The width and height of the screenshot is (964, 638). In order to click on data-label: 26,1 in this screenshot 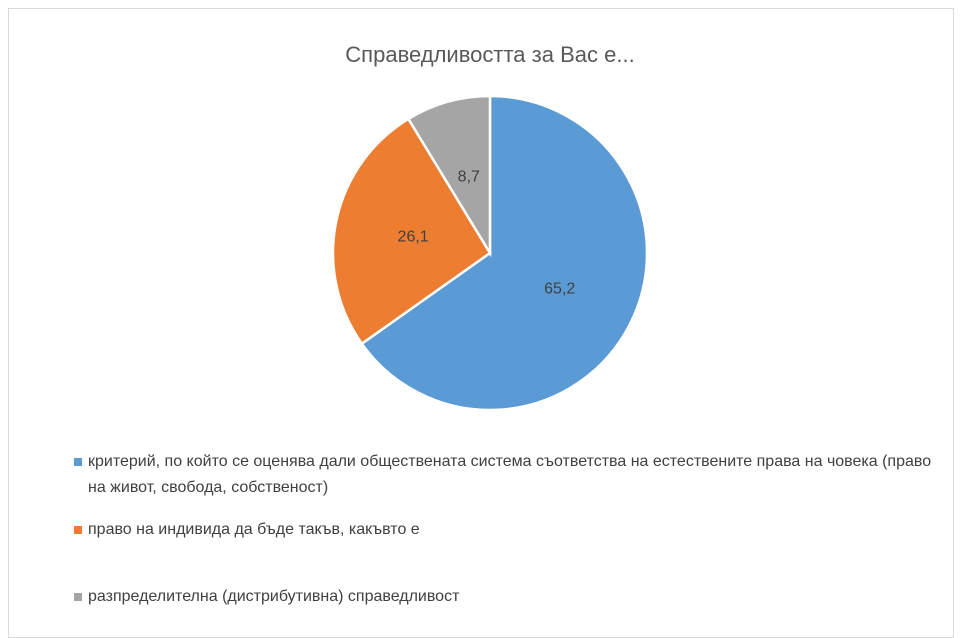, I will do `click(413, 236)`.